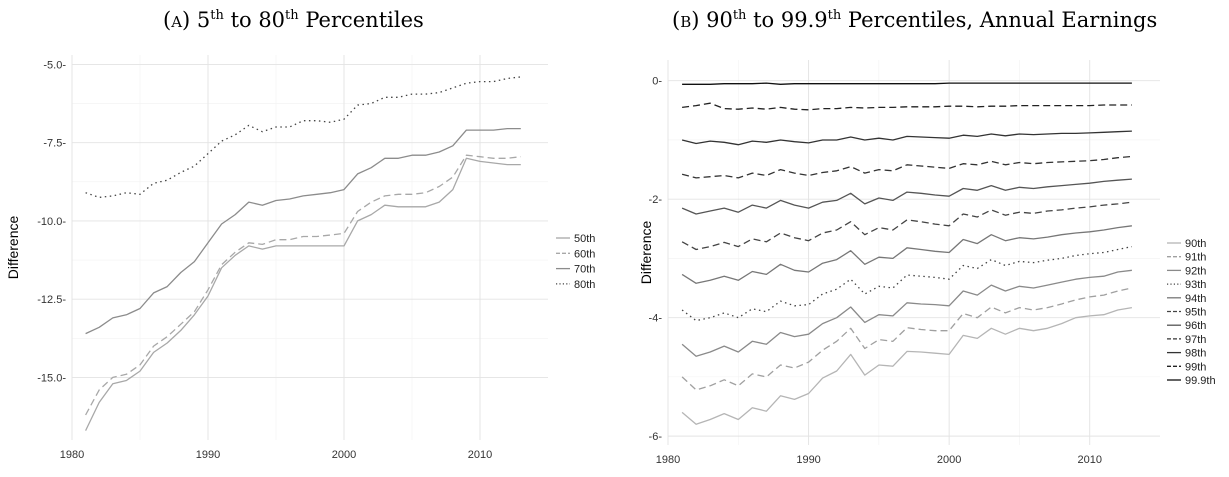 The image size is (1229, 477). Describe the element at coordinates (584, 285) in the screenshot. I see `legend-label: 80th` at that location.